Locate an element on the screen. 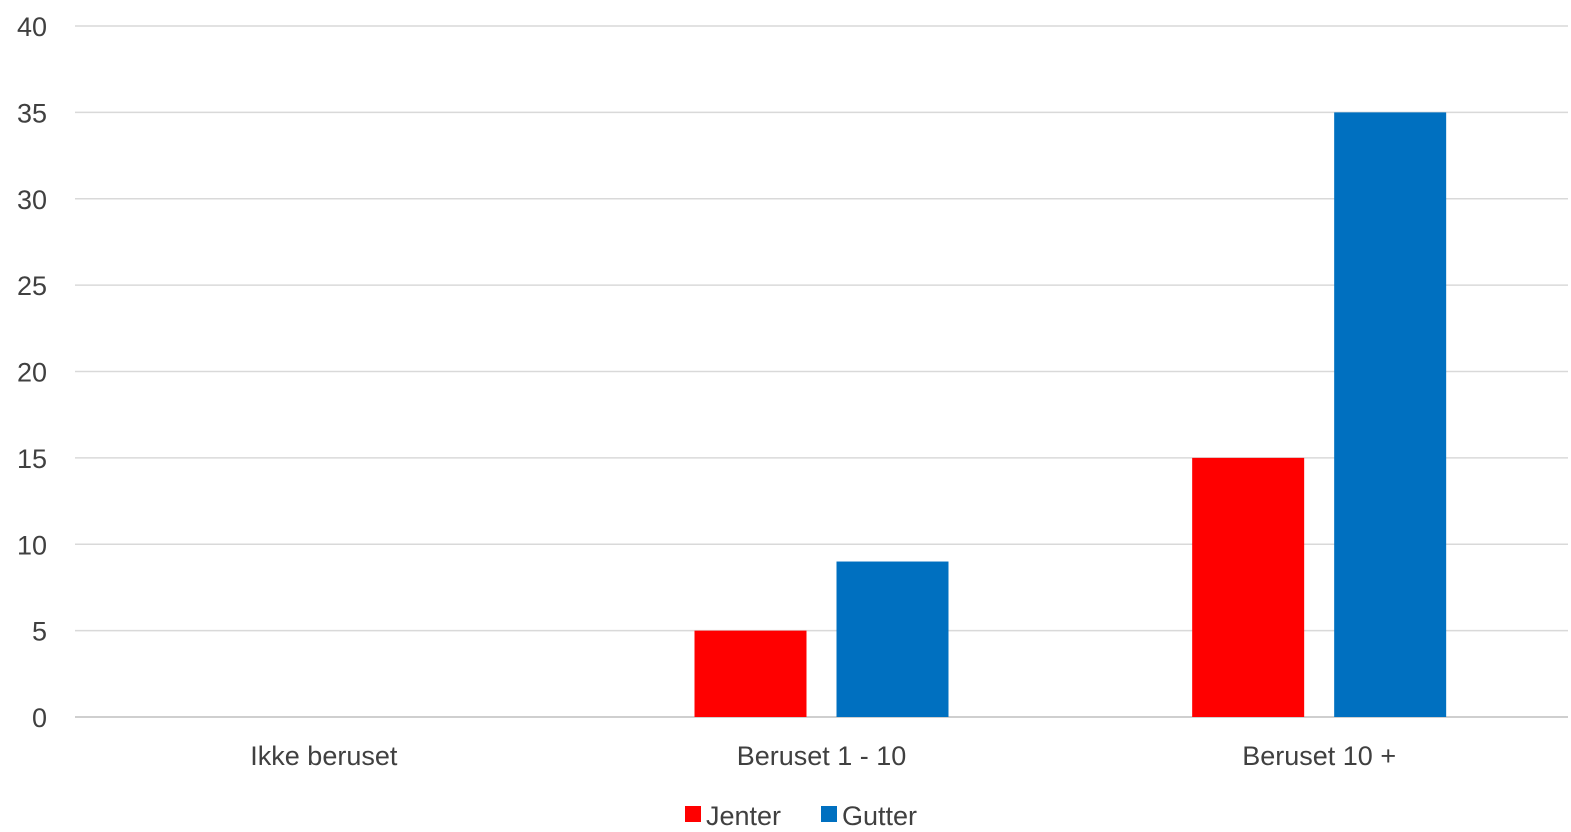 Image resolution: width=1571 pixels, height=832 pixels. x-axis-categories: Ikke beruset Beruset 1 - 10 Beruset 10 + is located at coordinates (823, 756).